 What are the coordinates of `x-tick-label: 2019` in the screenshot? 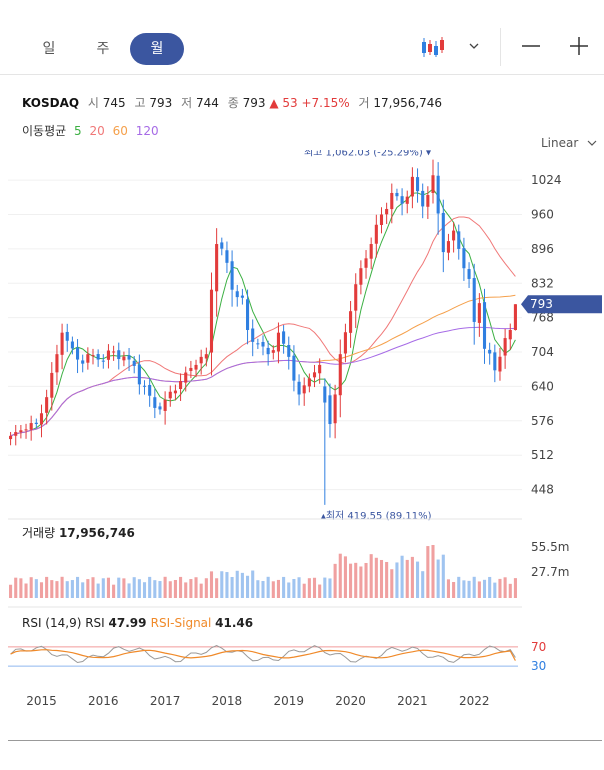 It's located at (288, 701).